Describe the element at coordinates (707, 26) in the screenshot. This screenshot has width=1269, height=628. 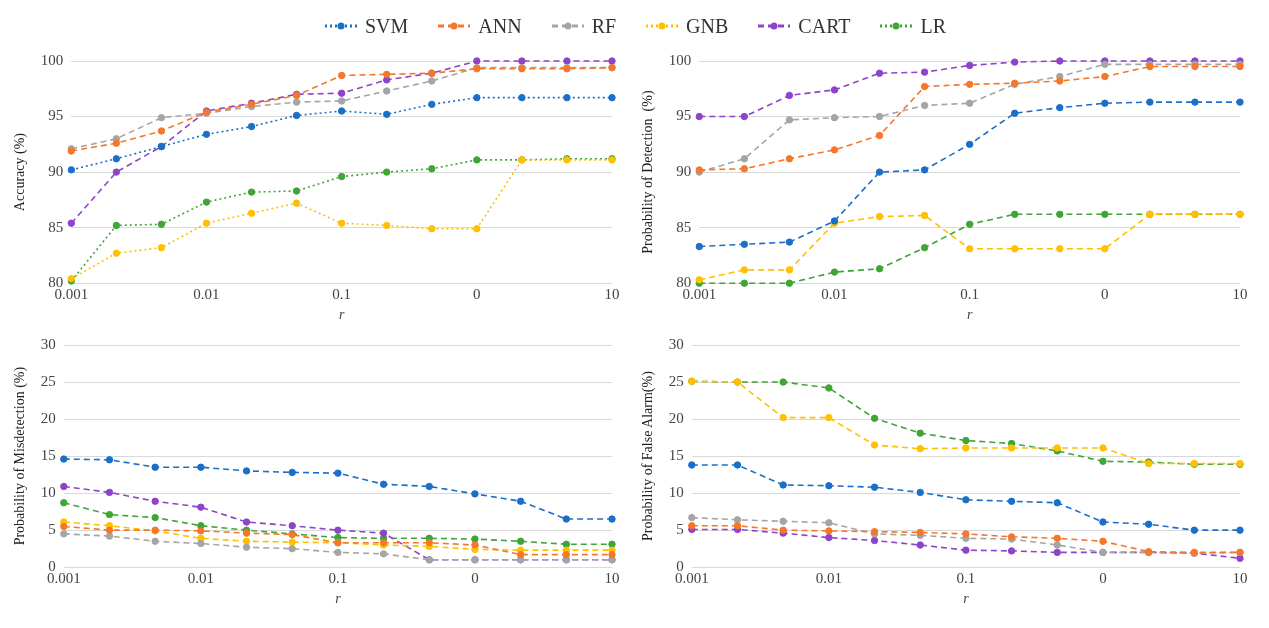
I see `legend-label: GNB` at that location.